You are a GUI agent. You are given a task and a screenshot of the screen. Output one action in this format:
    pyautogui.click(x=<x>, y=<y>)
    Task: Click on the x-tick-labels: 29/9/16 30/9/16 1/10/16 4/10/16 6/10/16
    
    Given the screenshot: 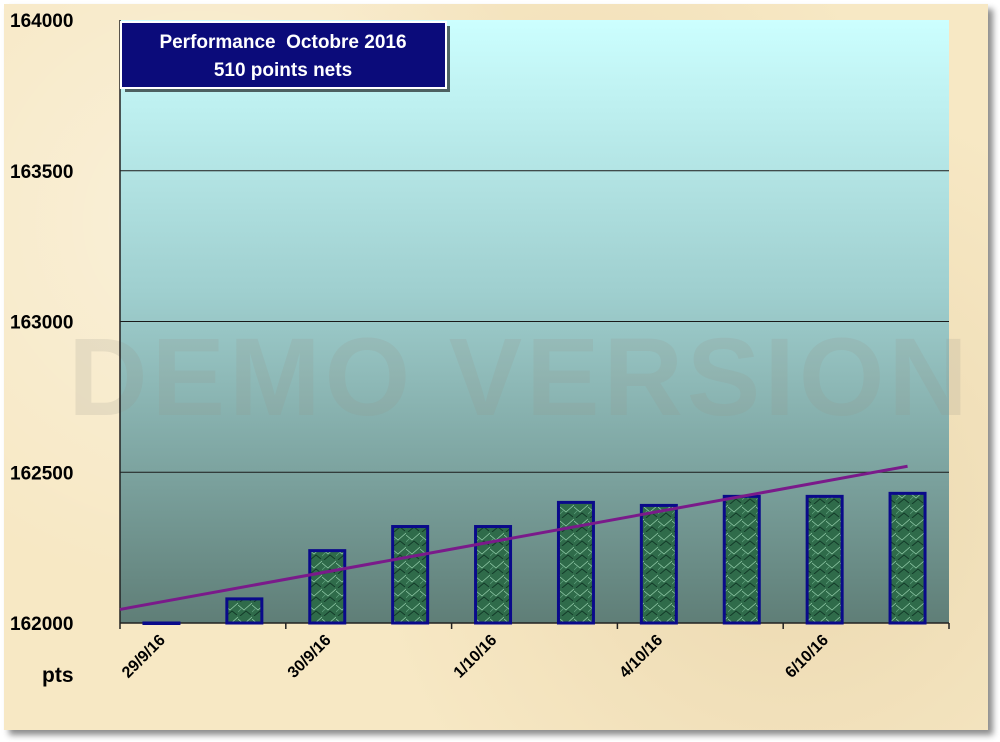 What is the action you would take?
    pyautogui.click(x=475, y=657)
    